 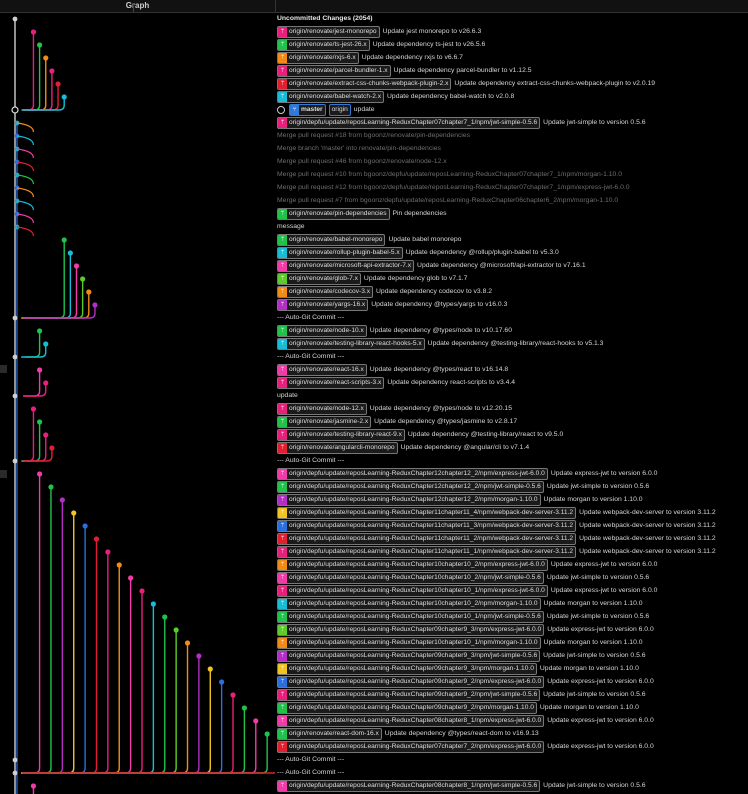 I want to click on branch-badge: ᛘ origin/renovate/parcel-bundler-1.x, so click(x=334, y=70).